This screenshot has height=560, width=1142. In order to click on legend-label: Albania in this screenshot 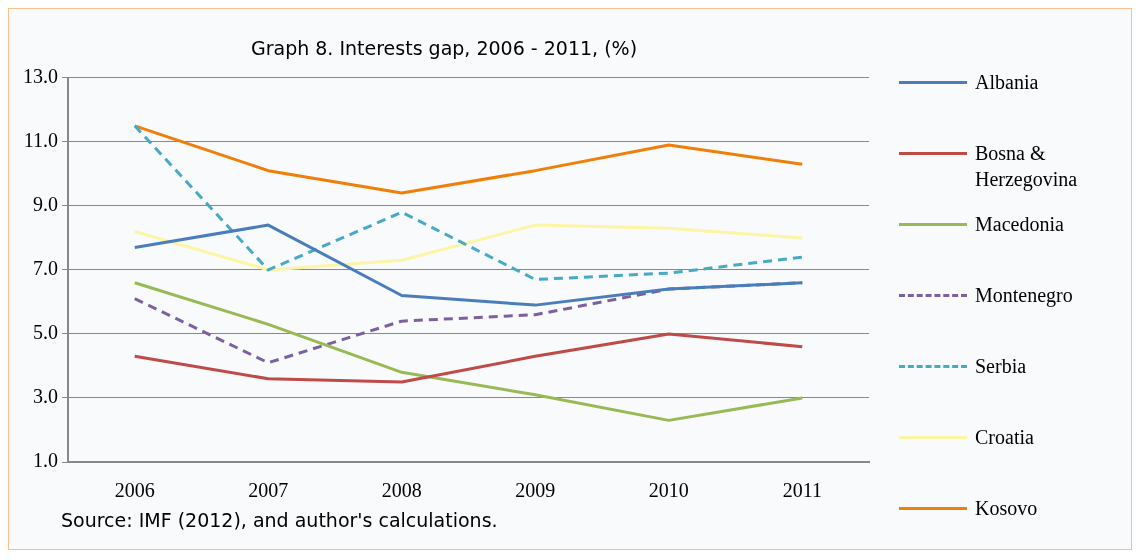, I will do `click(1007, 82)`.